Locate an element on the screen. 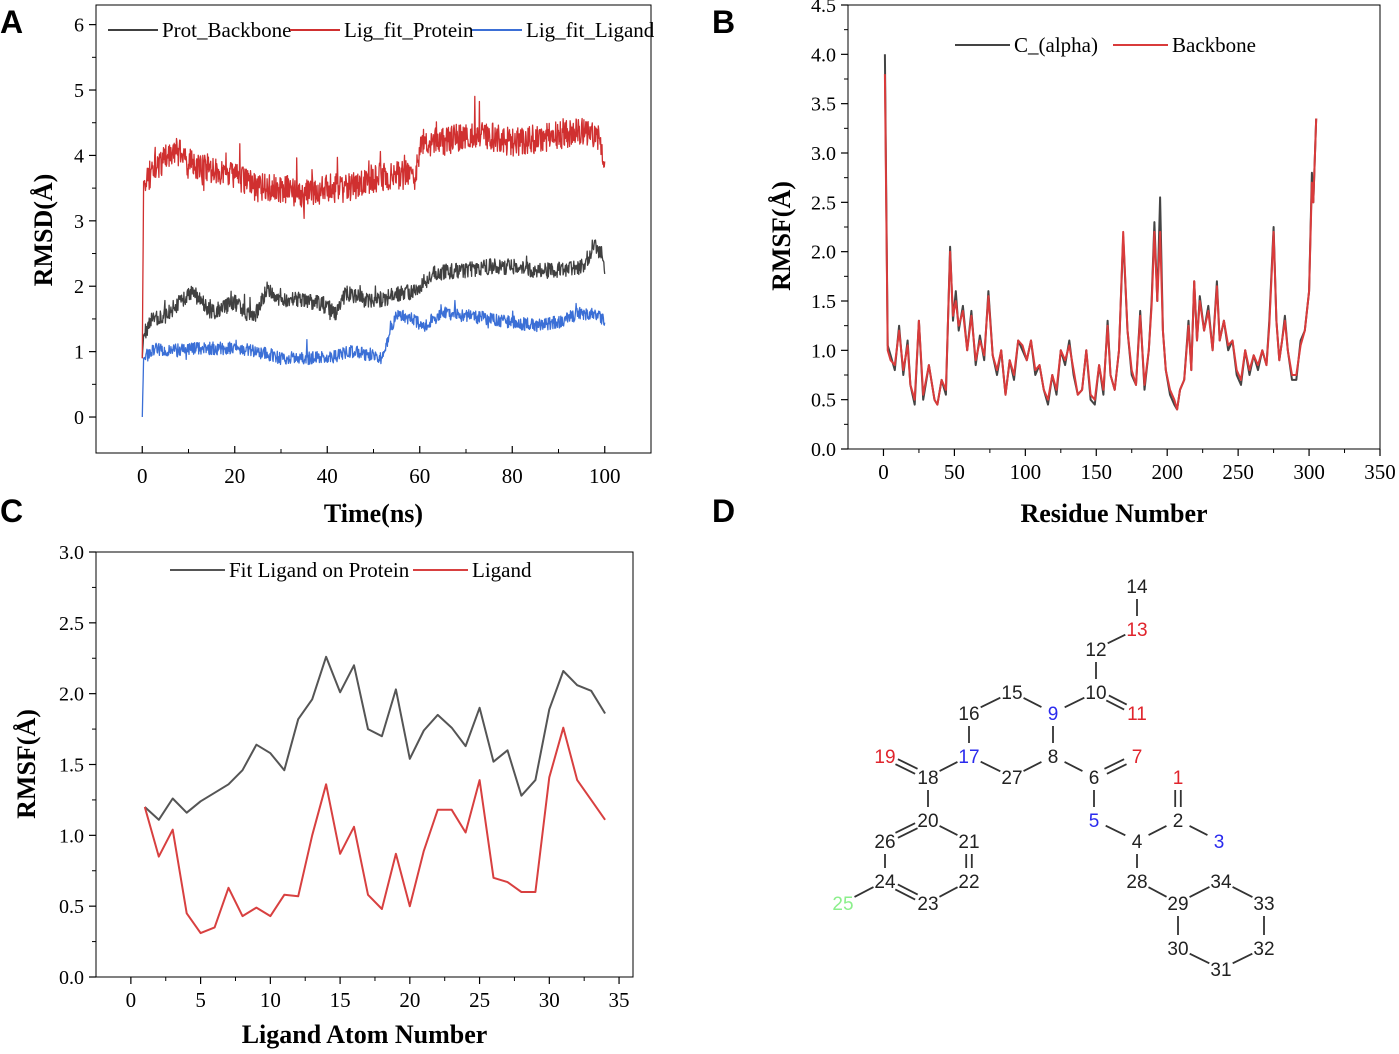 This screenshot has height=1054, width=1399. y-tick-label: 6 is located at coordinates (79, 26).